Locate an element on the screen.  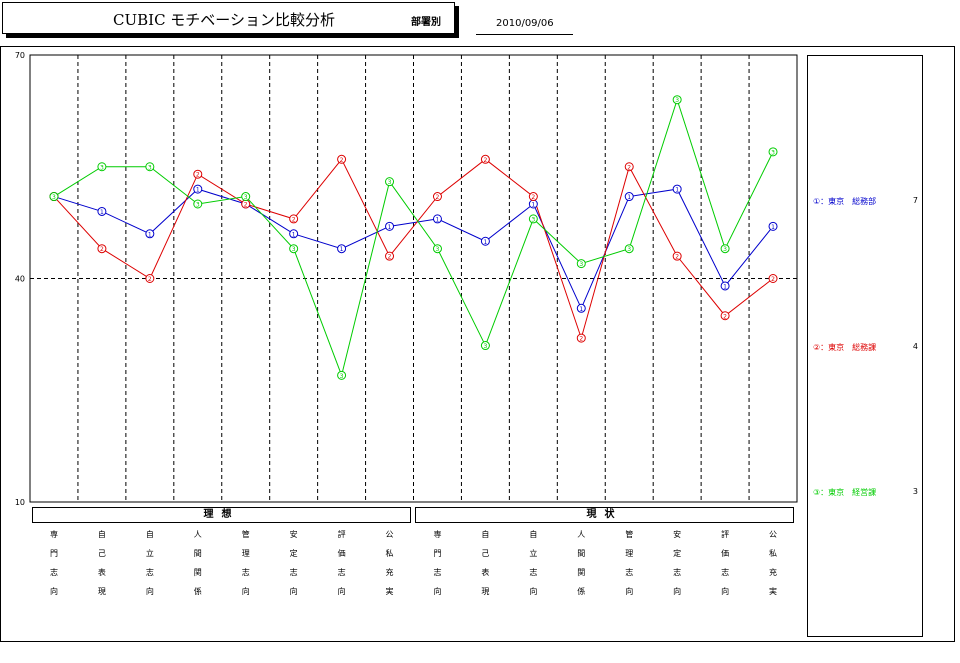
legend-count-2: 4 is located at coordinates (915, 346).